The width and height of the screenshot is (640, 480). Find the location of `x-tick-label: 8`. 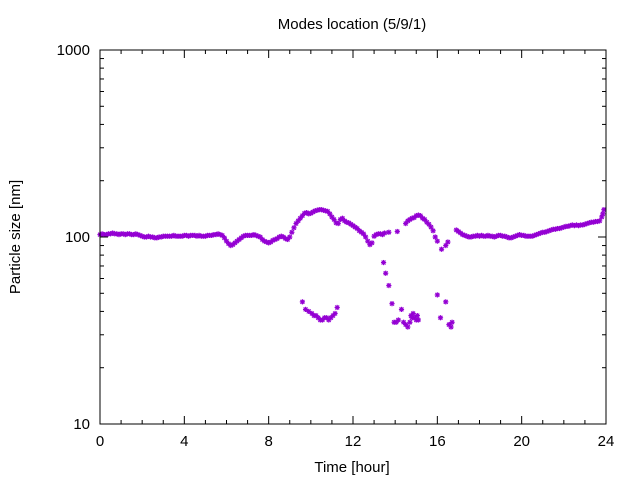

x-tick-label: 8 is located at coordinates (268, 441).